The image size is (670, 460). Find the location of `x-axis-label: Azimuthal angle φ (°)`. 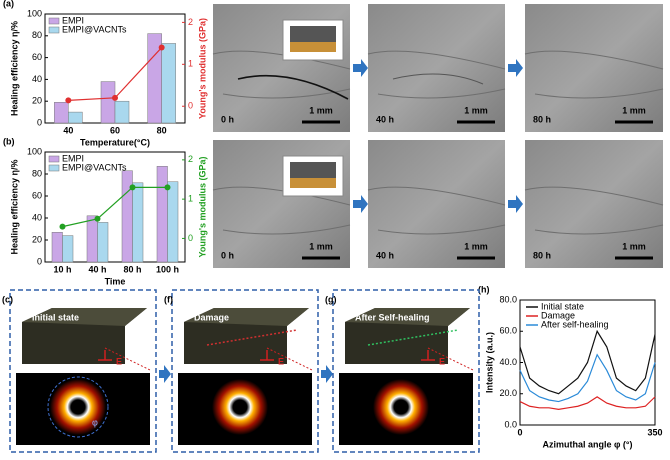

x-axis-label: Azimuthal angle φ (°) is located at coordinates (587, 444).